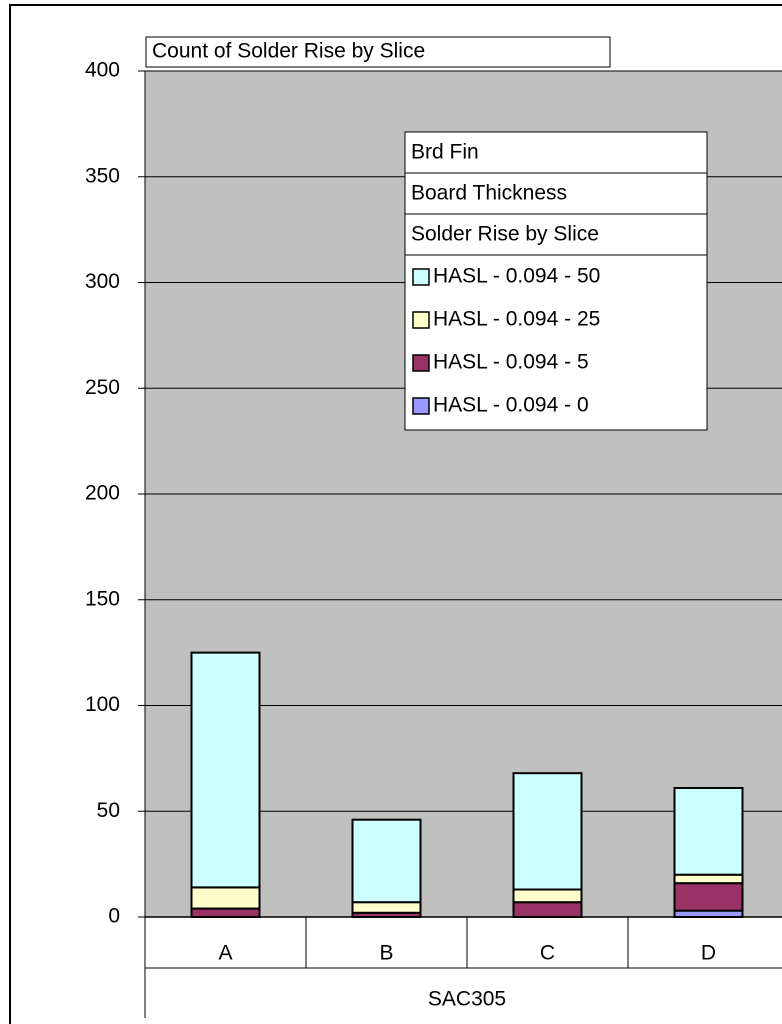 The image size is (782, 1024). Describe the element at coordinates (288, 51) in the screenshot. I see `chart-title: Count of Solder Rise by Slice` at that location.